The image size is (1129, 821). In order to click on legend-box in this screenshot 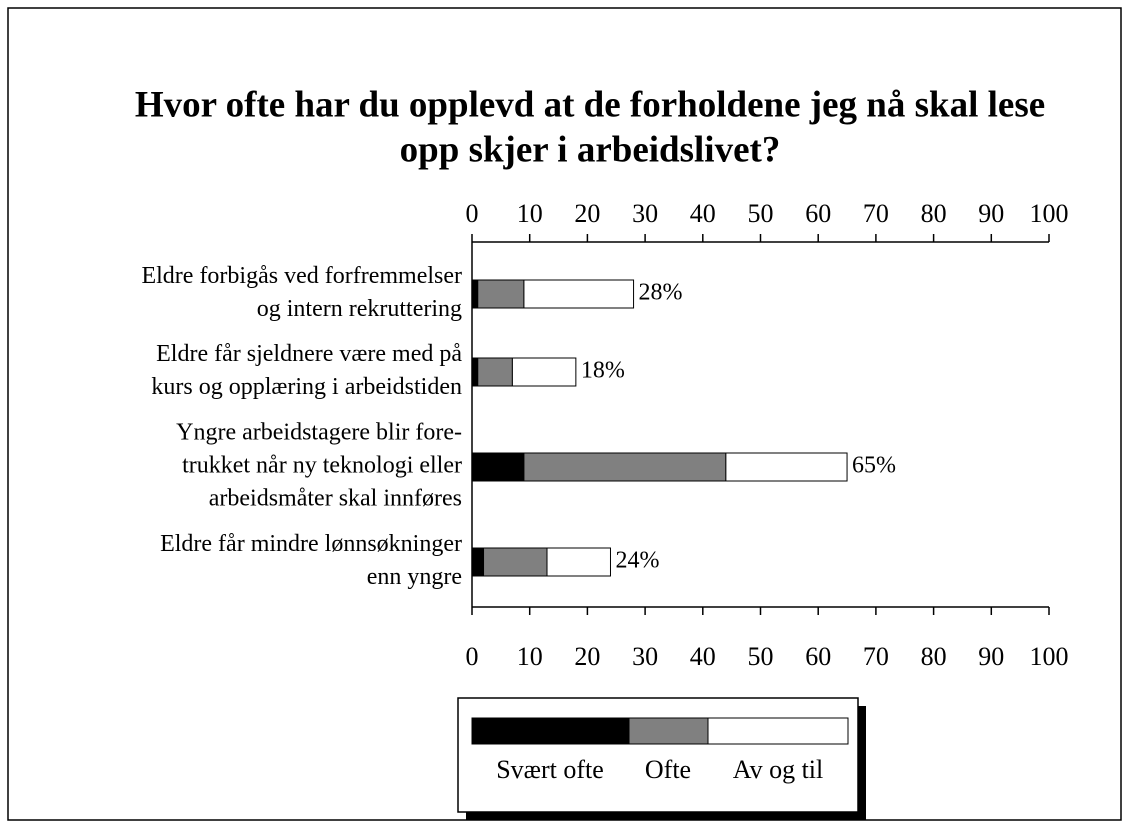, I will do `click(658, 755)`.